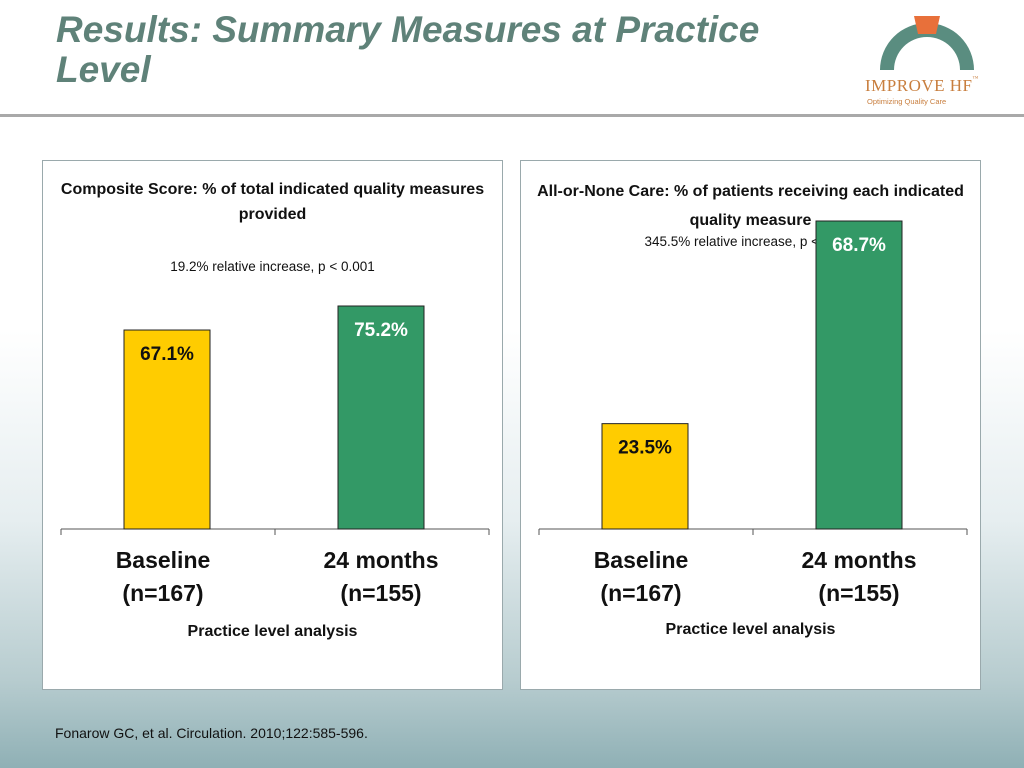 Image resolution: width=1024 pixels, height=768 pixels. Describe the element at coordinates (927, 43) in the screenshot. I see `arch-icon` at that location.